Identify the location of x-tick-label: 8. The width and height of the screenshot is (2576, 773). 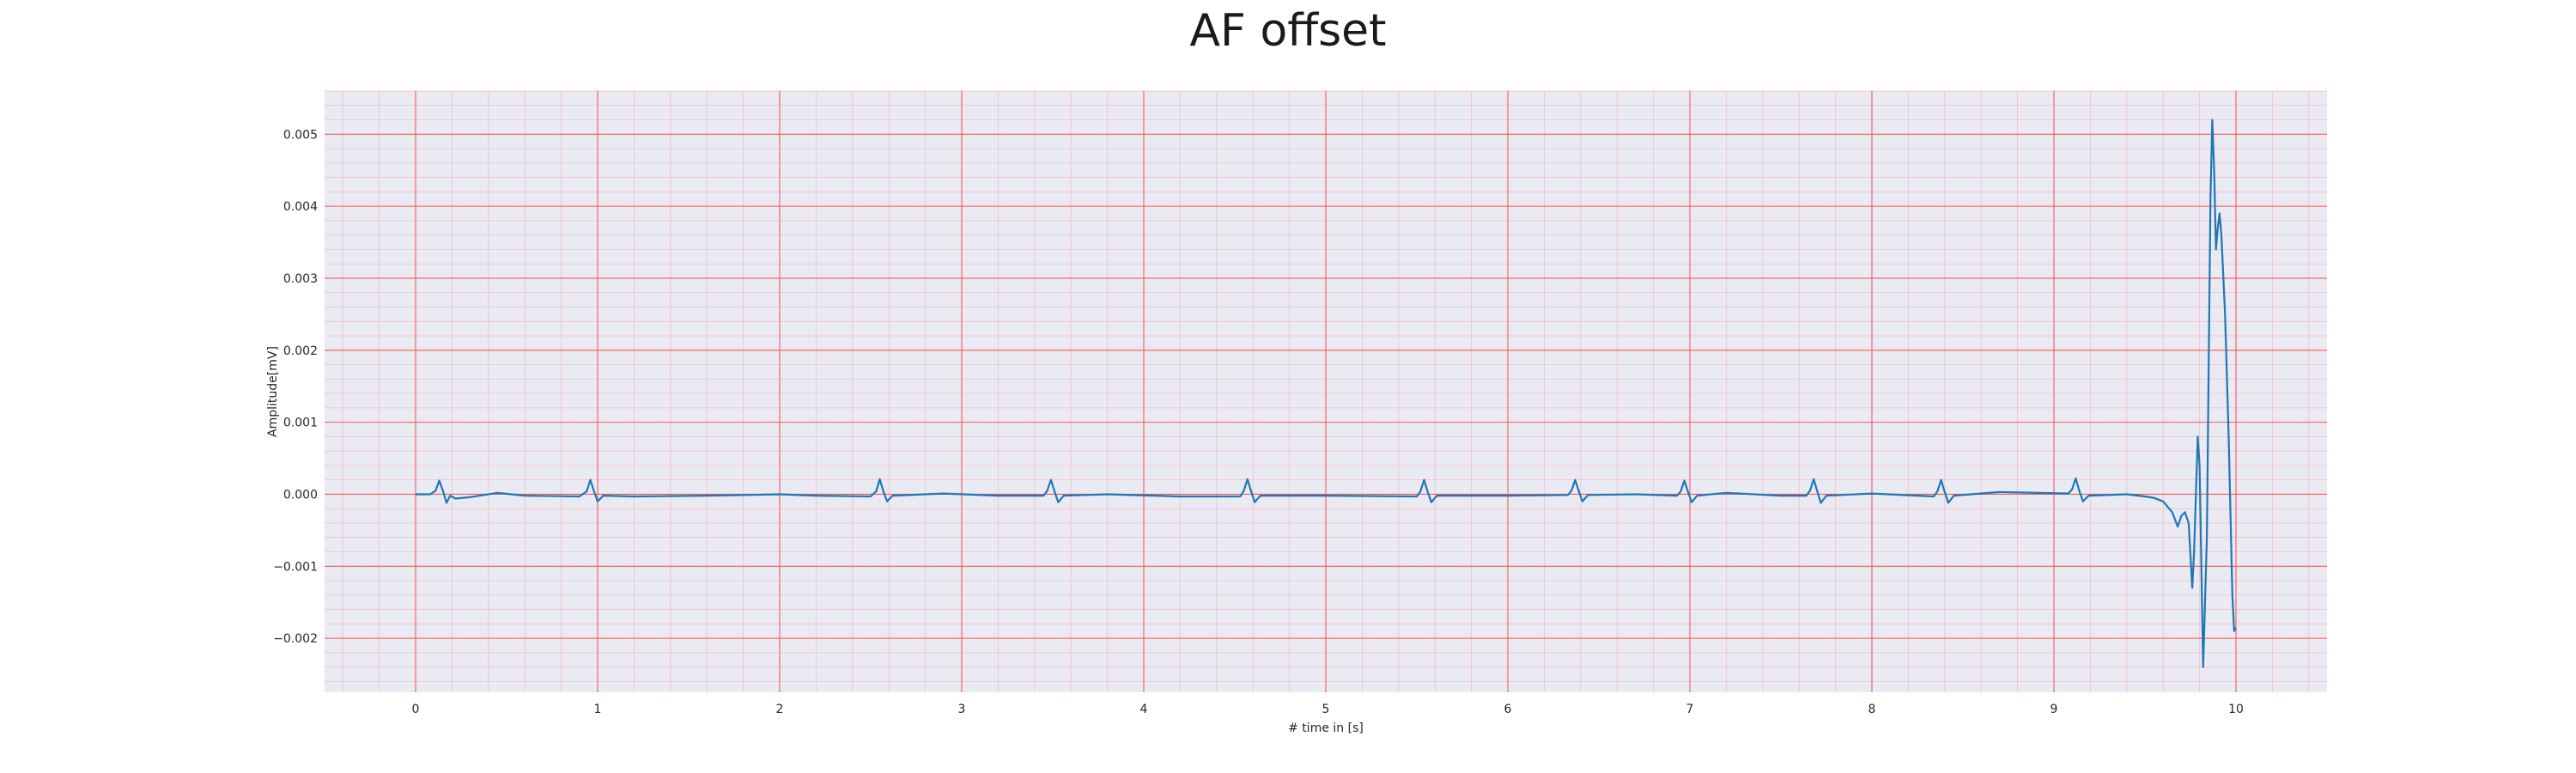
(1872, 709).